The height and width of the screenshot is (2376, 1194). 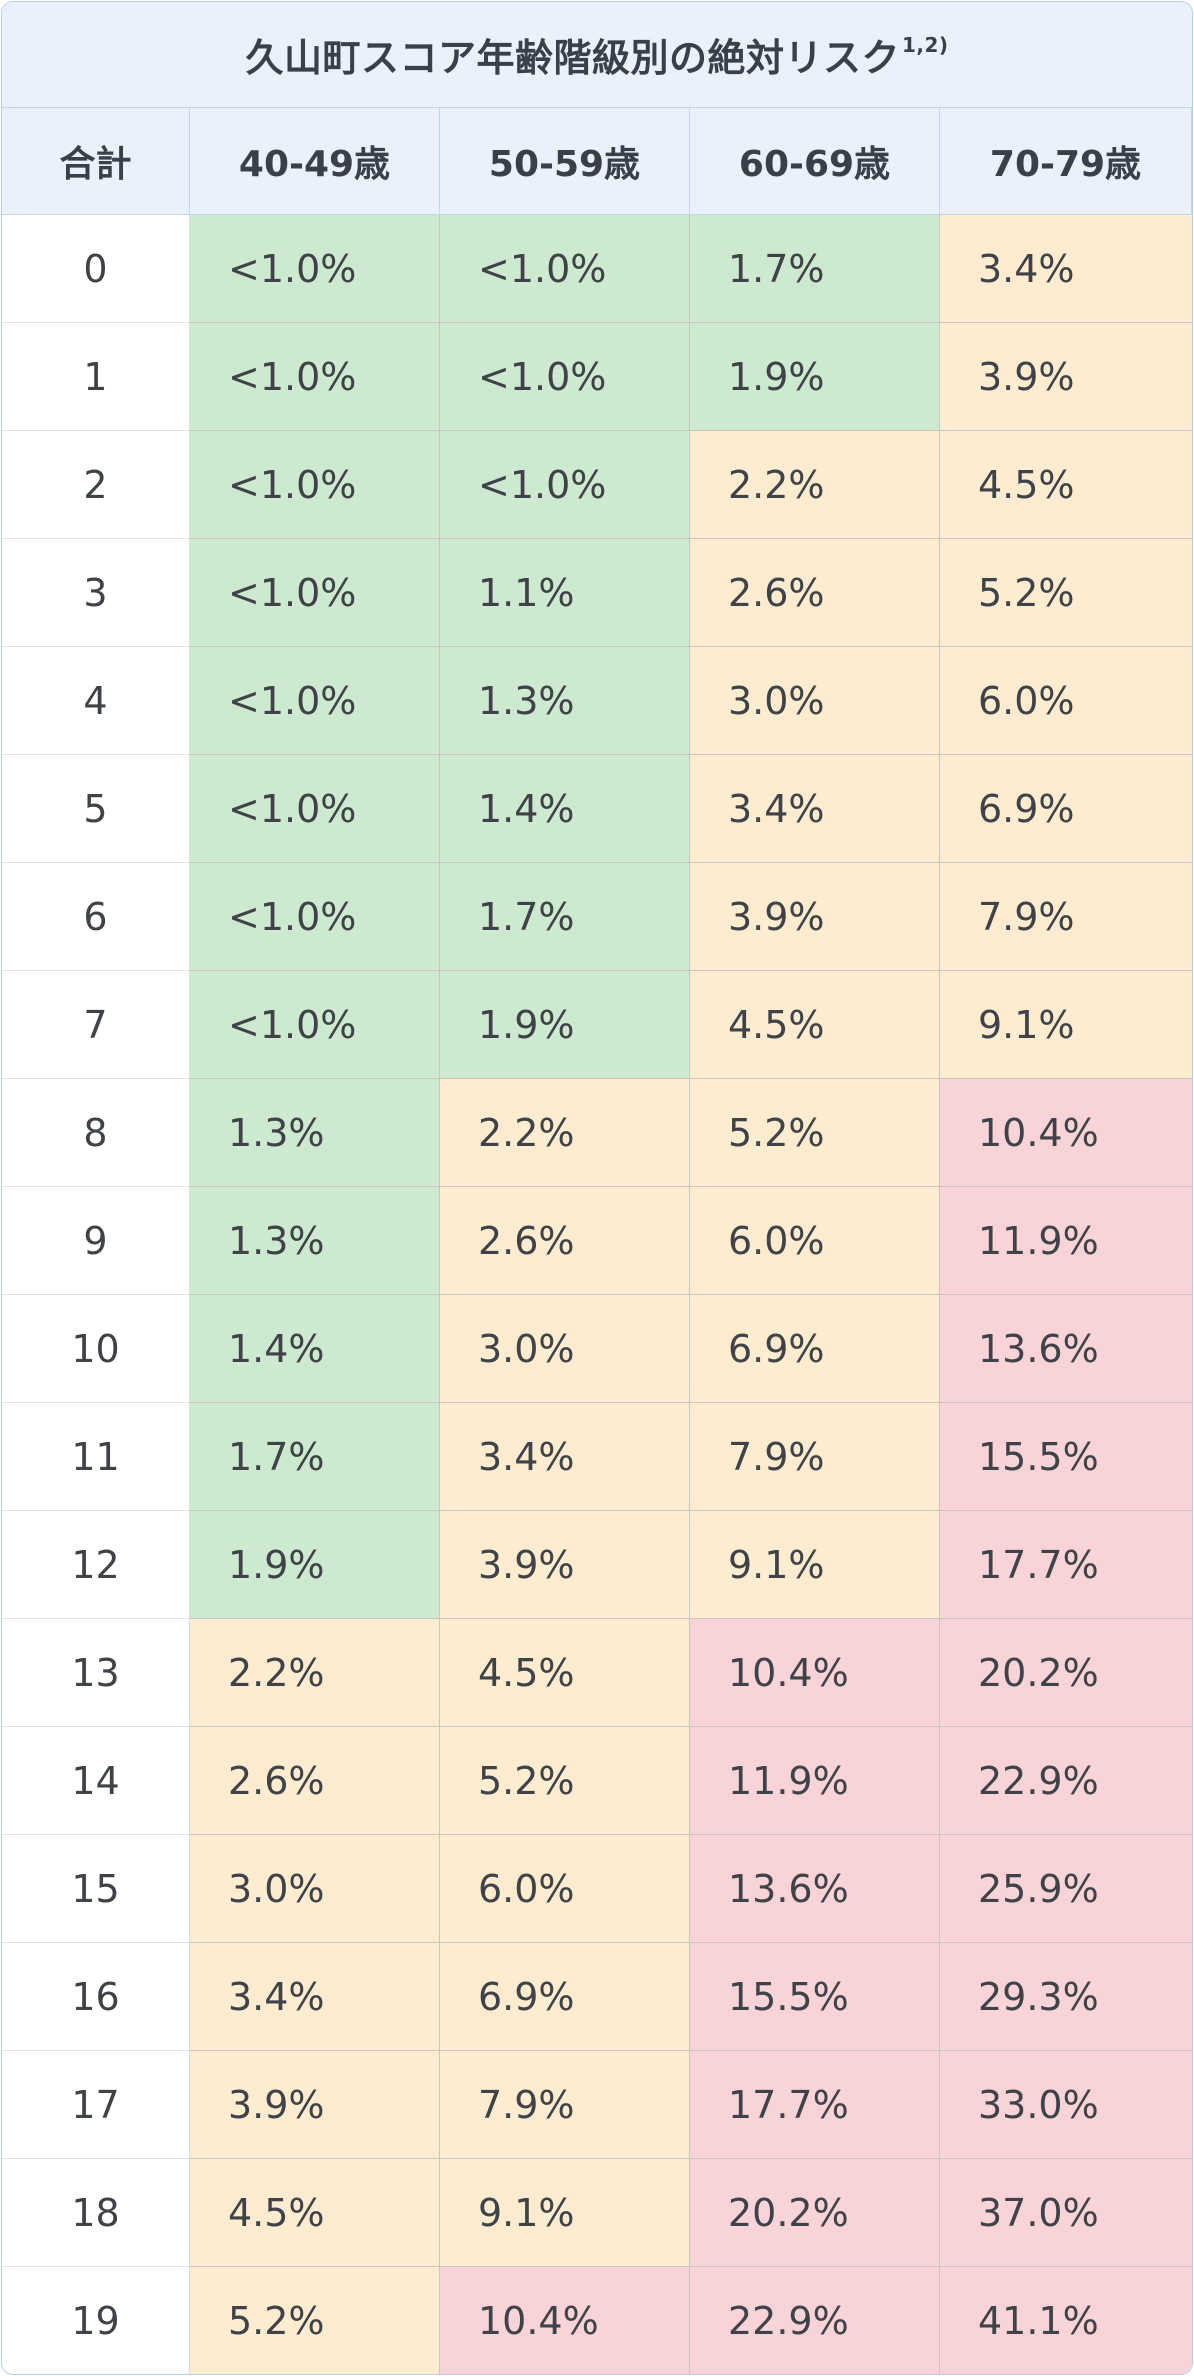 I want to click on row-total-score: 17, so click(x=96, y=2105).